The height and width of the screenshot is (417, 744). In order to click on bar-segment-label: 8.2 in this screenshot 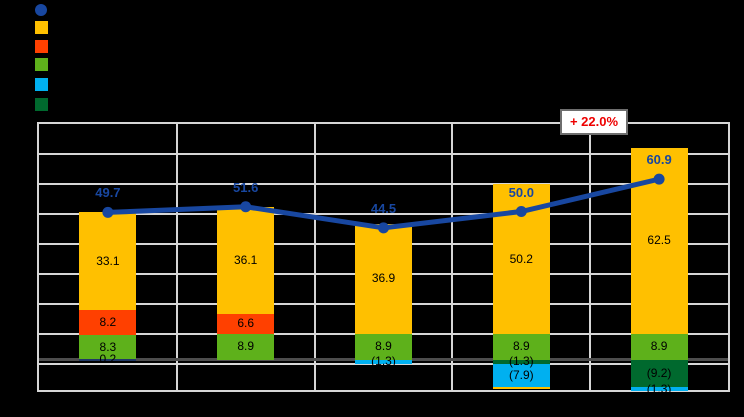, I will do `click(108, 322)`.